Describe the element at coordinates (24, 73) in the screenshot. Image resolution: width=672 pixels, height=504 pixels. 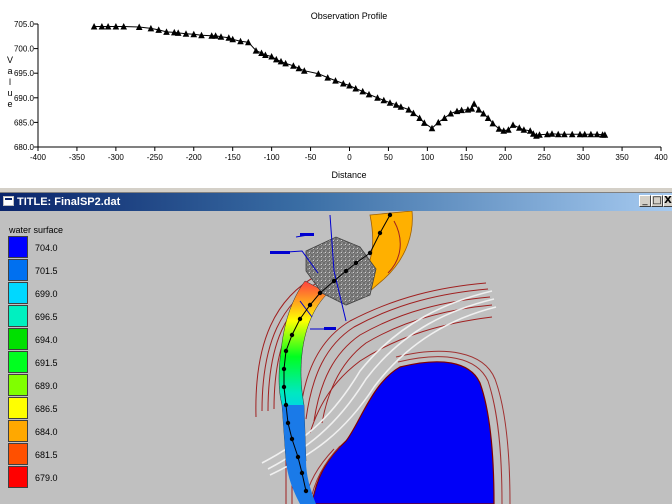
I see `y-tick-label: 695.0` at that location.